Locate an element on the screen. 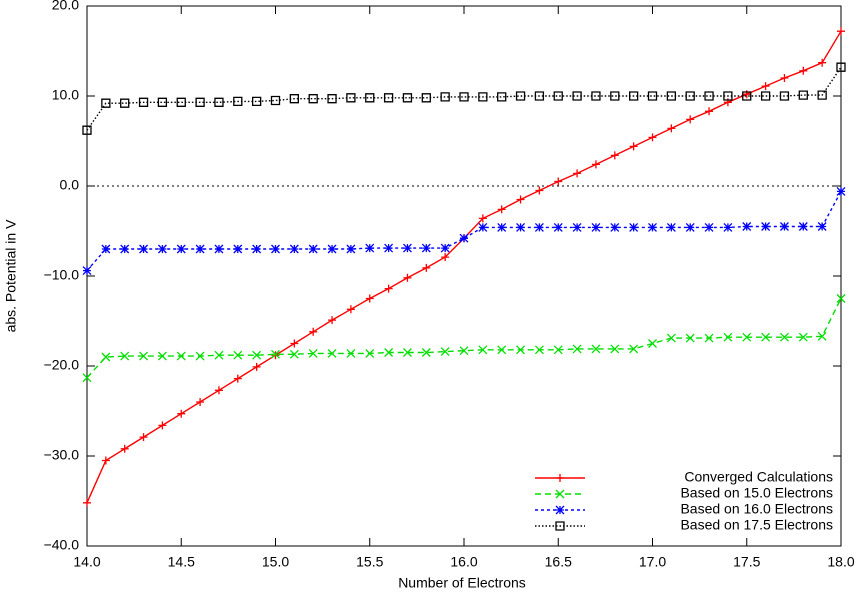 The width and height of the screenshot is (857, 595). x-tick-label: 16.0 is located at coordinates (463, 562).